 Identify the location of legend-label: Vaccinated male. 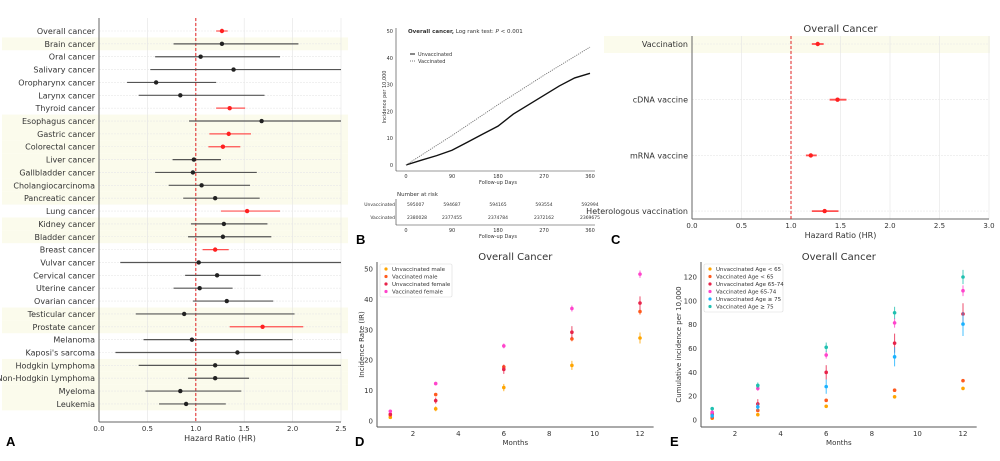
(415, 278).